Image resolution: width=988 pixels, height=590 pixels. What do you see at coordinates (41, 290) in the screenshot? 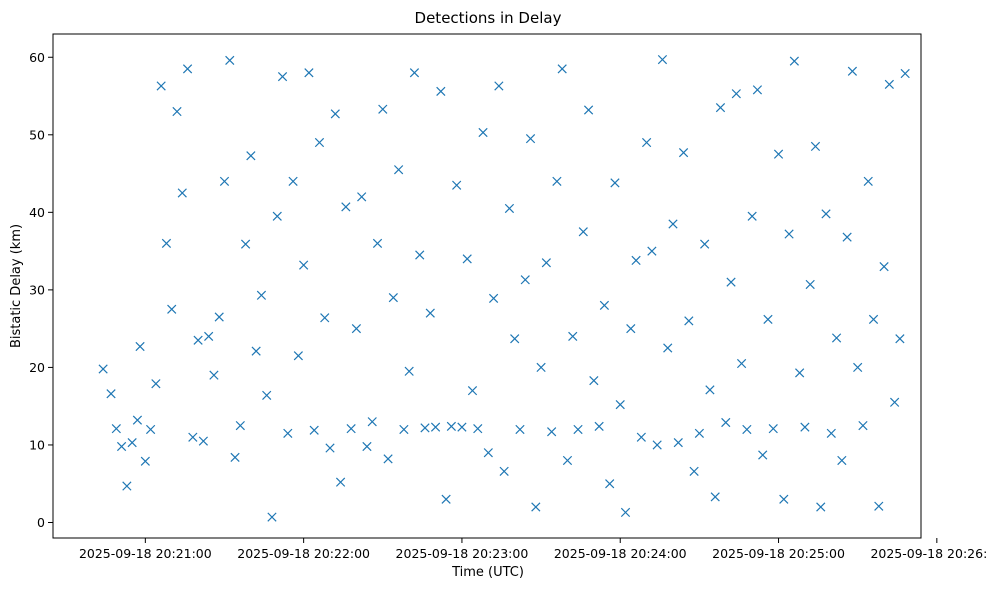
I see `y-axis-ticks: 0 10 20 30 40 50 60` at bounding box center [41, 290].